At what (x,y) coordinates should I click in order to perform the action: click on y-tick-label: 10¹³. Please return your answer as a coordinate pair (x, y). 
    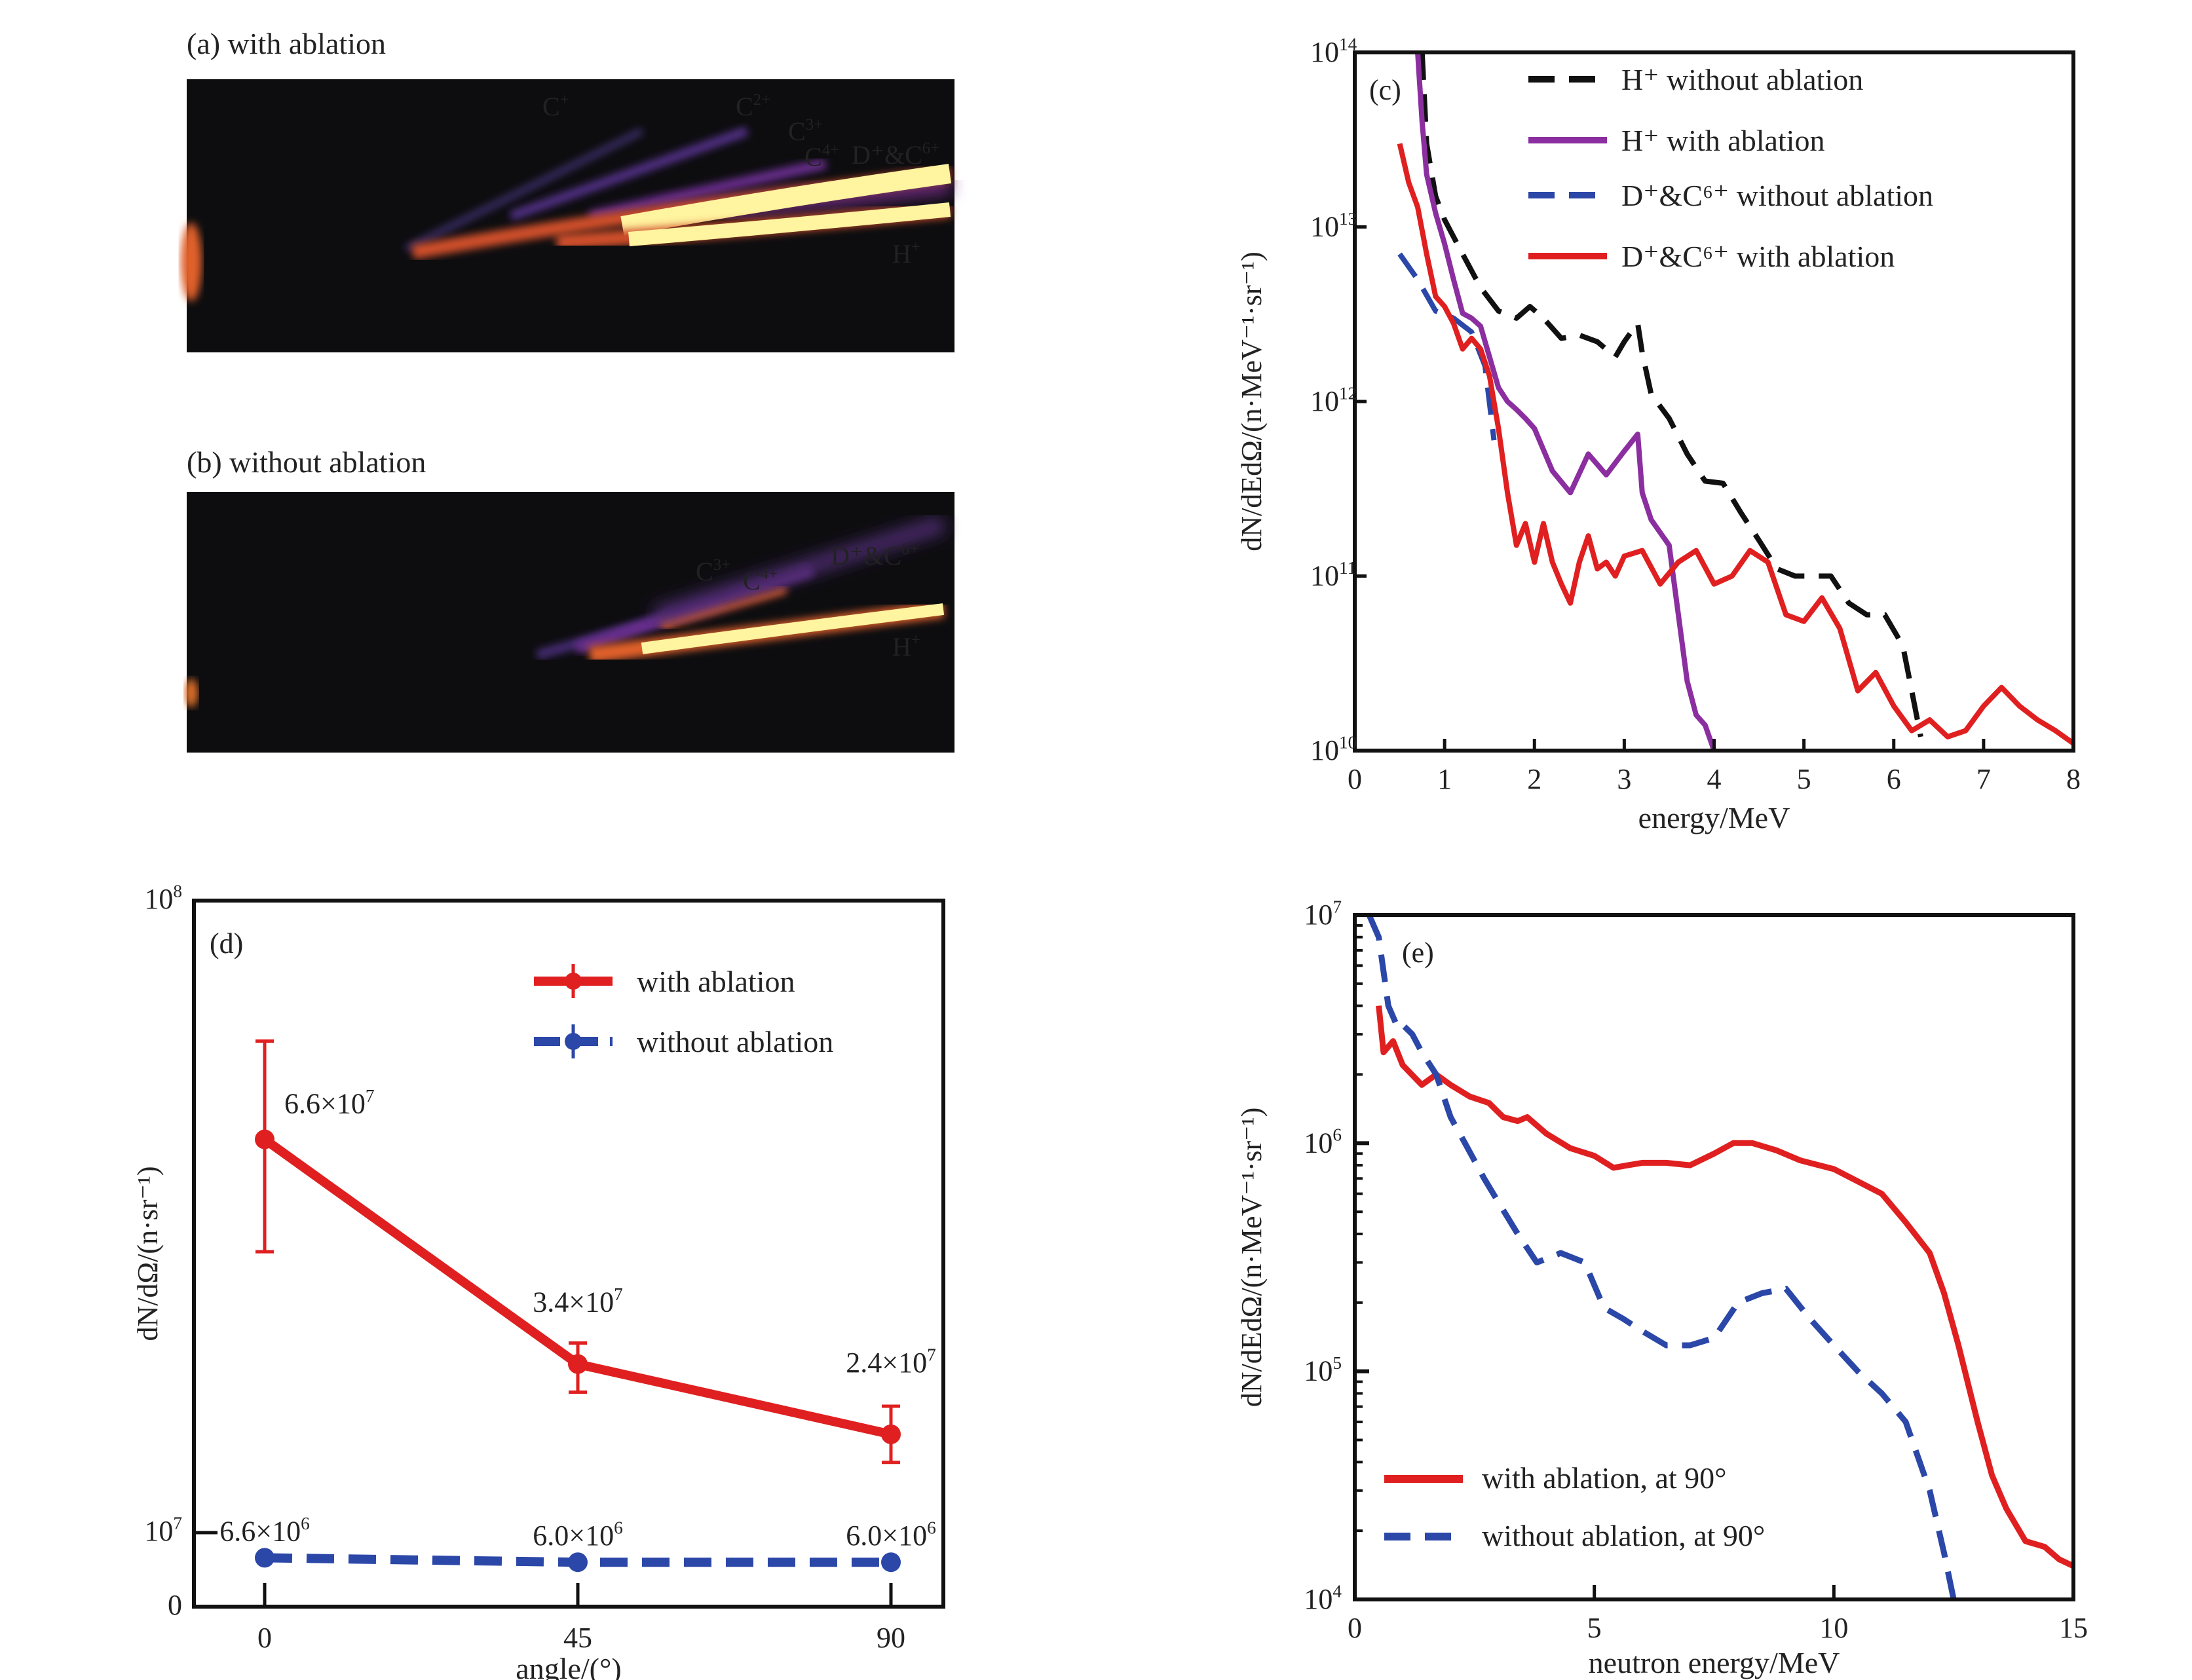
    Looking at the image, I should click on (1333, 226).